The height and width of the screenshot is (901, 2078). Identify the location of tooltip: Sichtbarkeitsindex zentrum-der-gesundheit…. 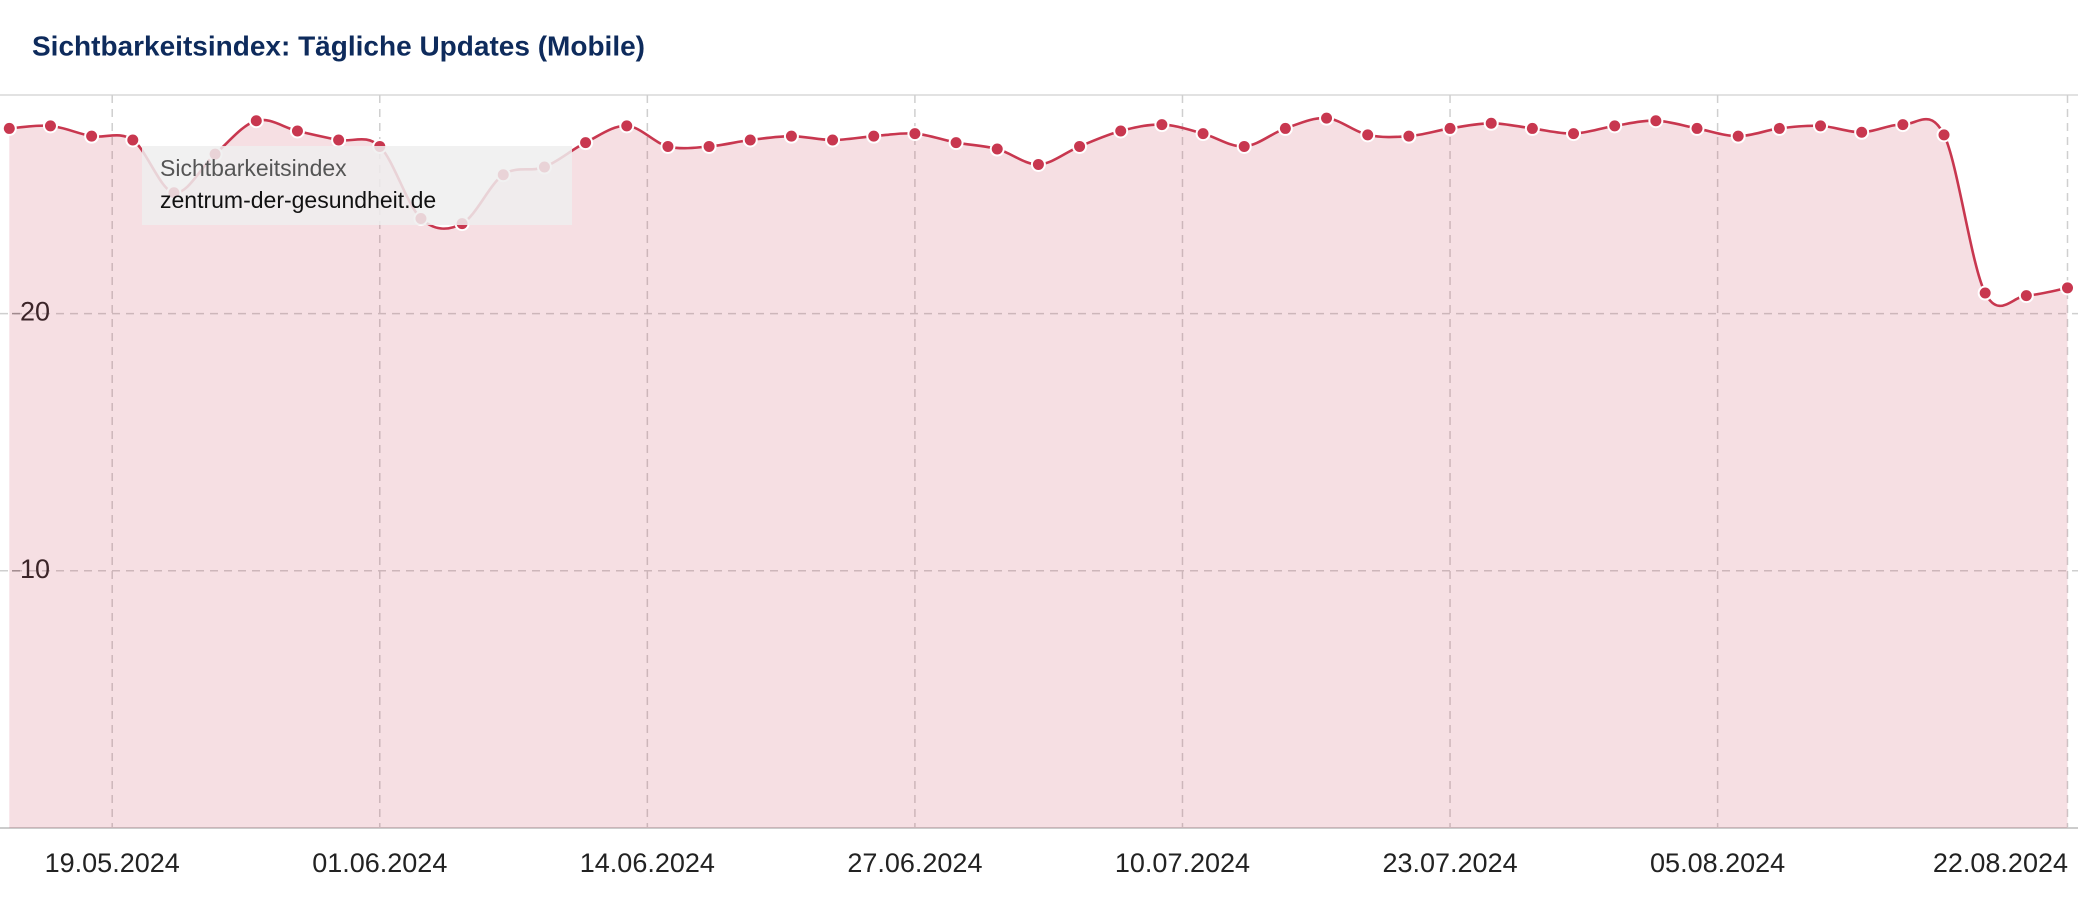
(357, 185).